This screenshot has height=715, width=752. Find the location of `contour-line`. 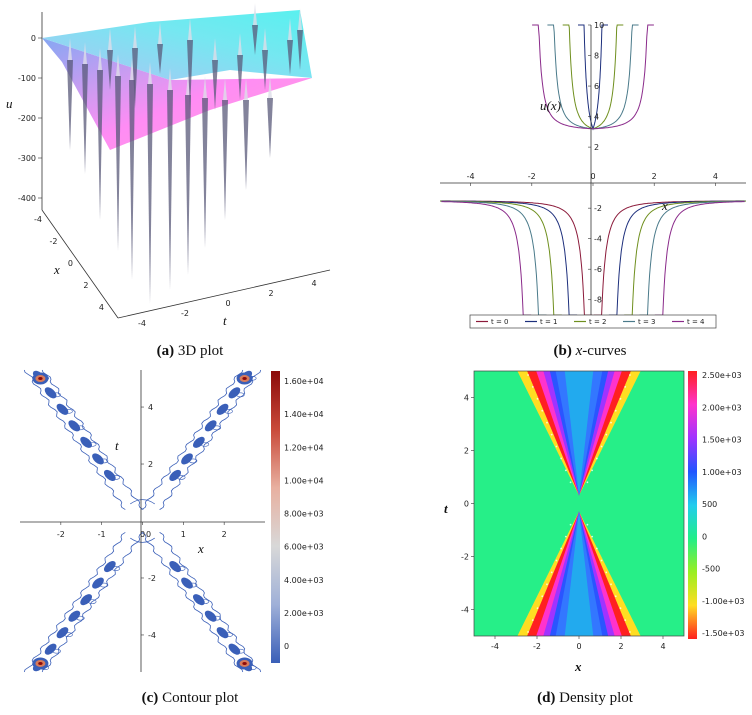

contour-line is located at coordinates (74, 439).